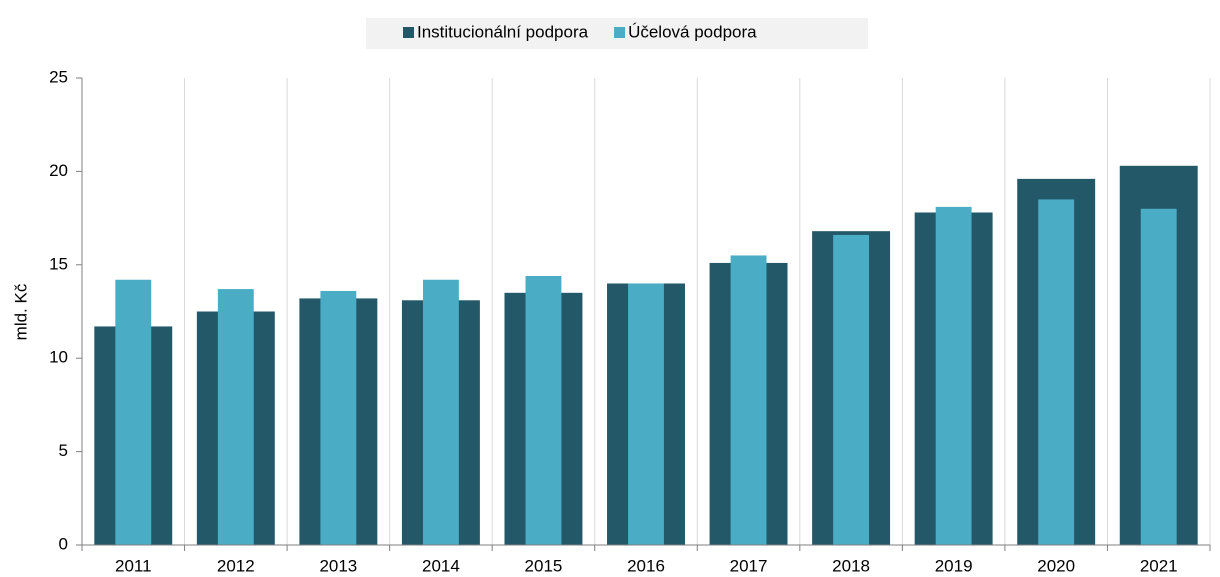  What do you see at coordinates (1159, 565) in the screenshot?
I see `x-tick-label: 2021` at bounding box center [1159, 565].